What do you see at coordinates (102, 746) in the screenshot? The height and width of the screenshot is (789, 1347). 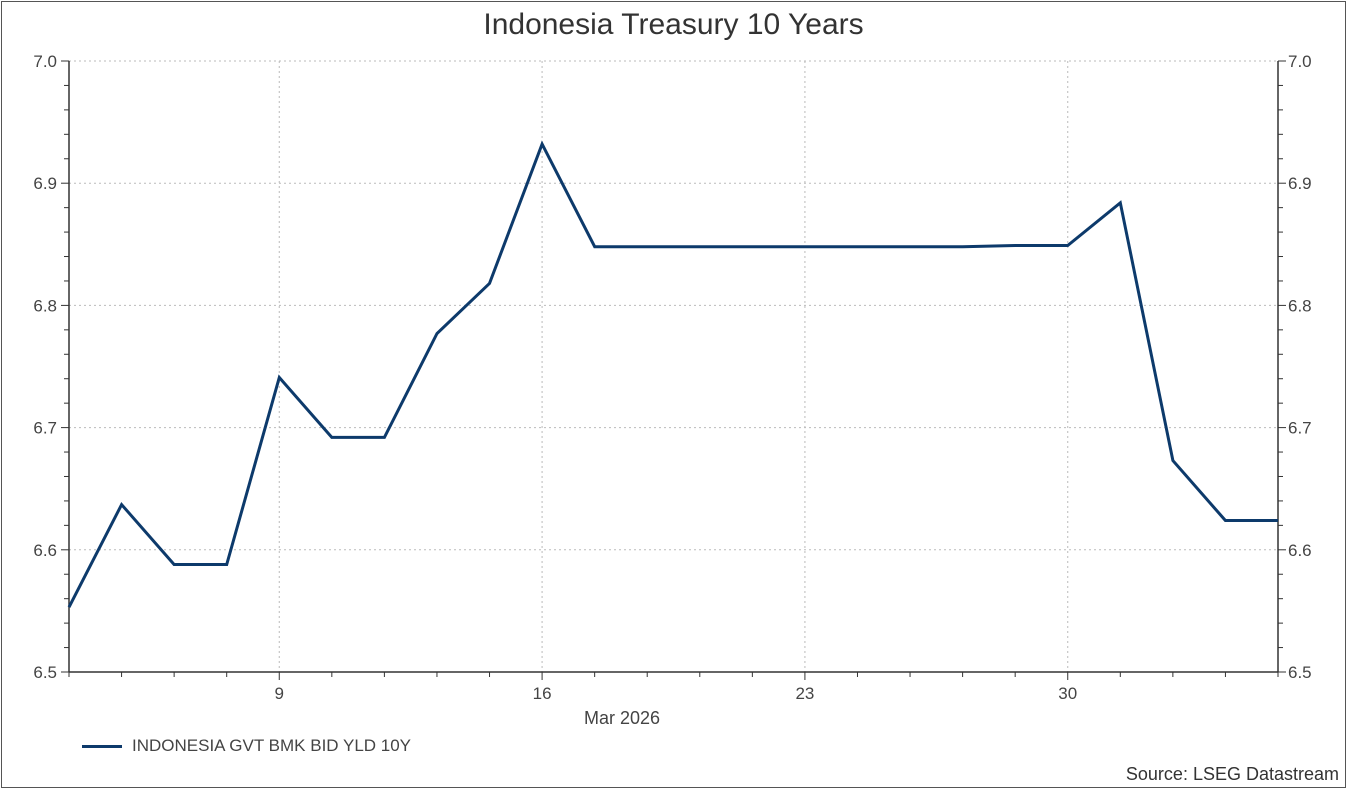 I see `legend-swatch` at bounding box center [102, 746].